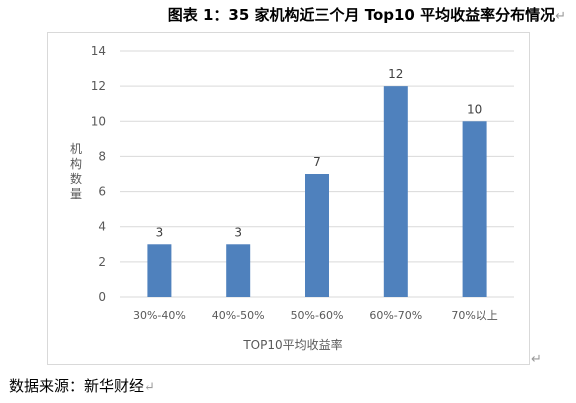  Describe the element at coordinates (102, 192) in the screenshot. I see `y-tick-label: 6` at that location.